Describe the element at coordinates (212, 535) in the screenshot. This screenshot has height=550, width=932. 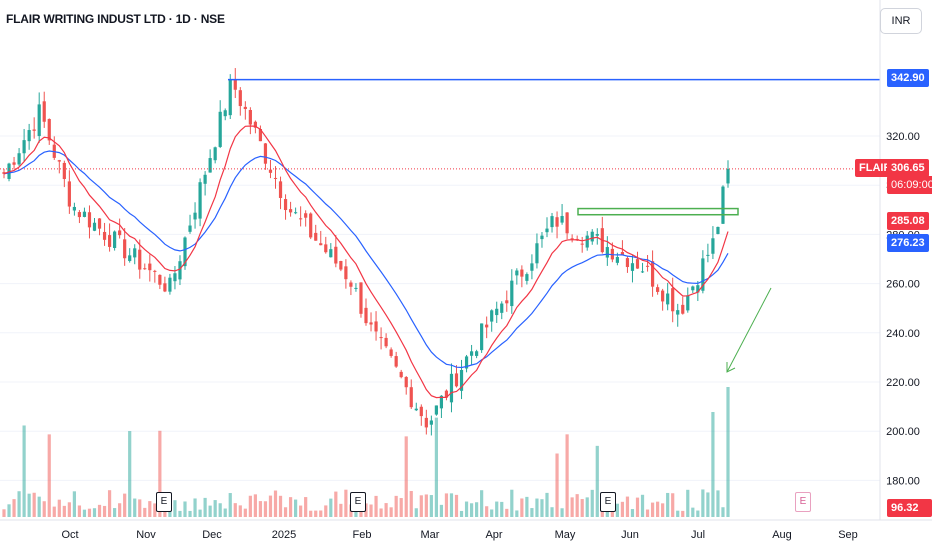
I see `x-tick-label: Dec` at that location.